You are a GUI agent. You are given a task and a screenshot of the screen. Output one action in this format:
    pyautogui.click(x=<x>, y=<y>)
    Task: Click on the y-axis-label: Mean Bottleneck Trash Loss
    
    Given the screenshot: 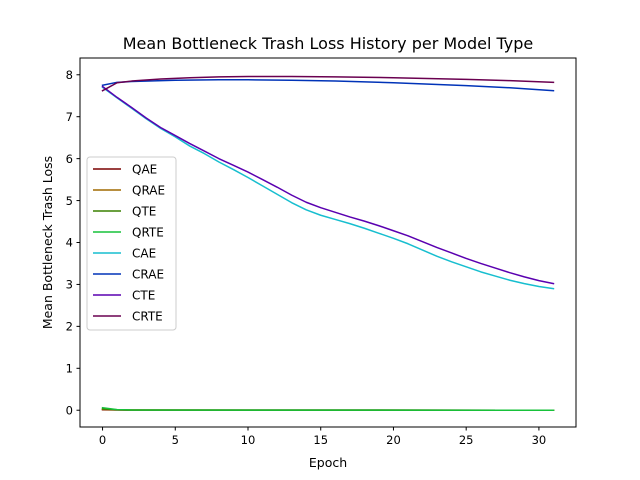 What is the action you would take?
    pyautogui.click(x=47, y=242)
    